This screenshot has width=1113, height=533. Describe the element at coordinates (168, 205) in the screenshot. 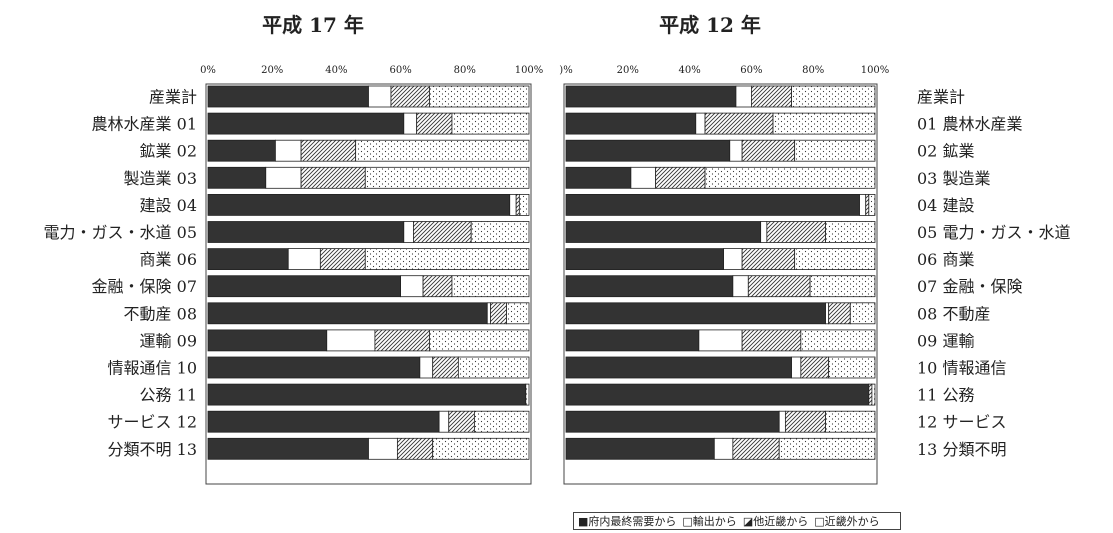

I see `category-label: 建設 04` at that location.